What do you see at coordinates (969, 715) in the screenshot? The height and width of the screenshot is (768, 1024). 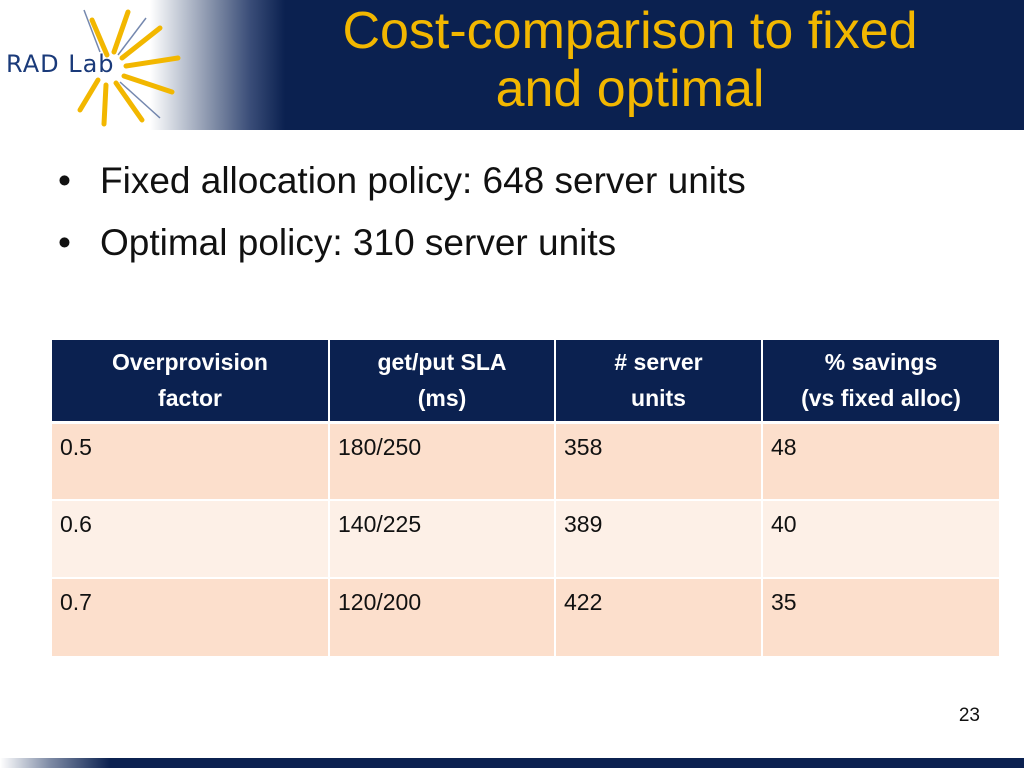 I see `page-number: 23` at bounding box center [969, 715].